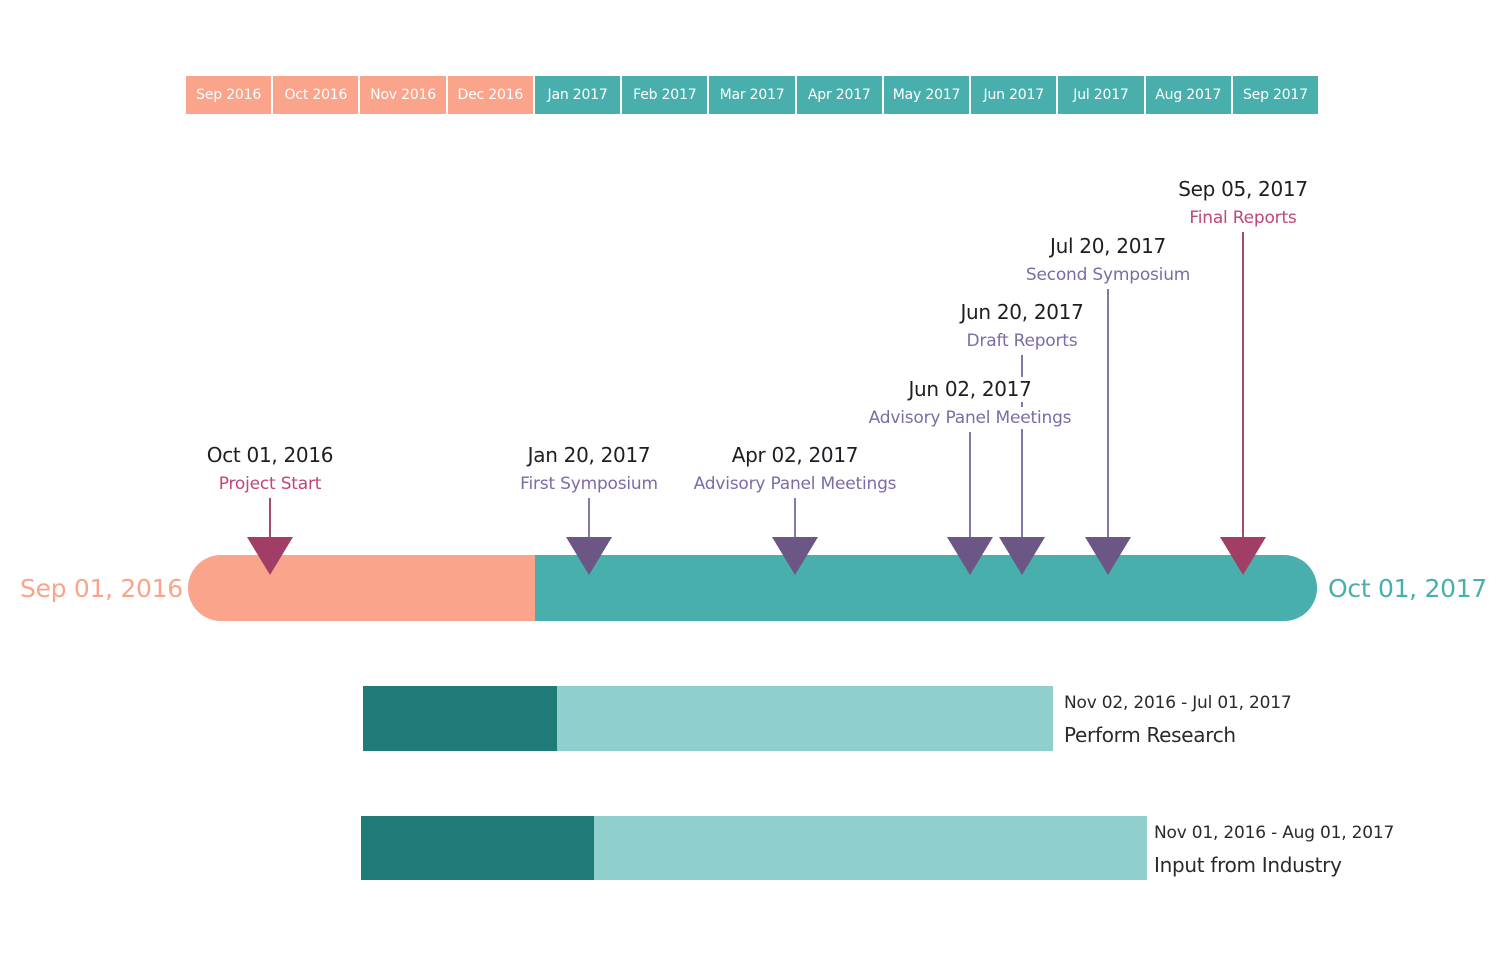 This screenshot has height=974, width=1500. I want to click on milestone-first-symposium: Jan 20, 2017 First Symposium, so click(589, 469).